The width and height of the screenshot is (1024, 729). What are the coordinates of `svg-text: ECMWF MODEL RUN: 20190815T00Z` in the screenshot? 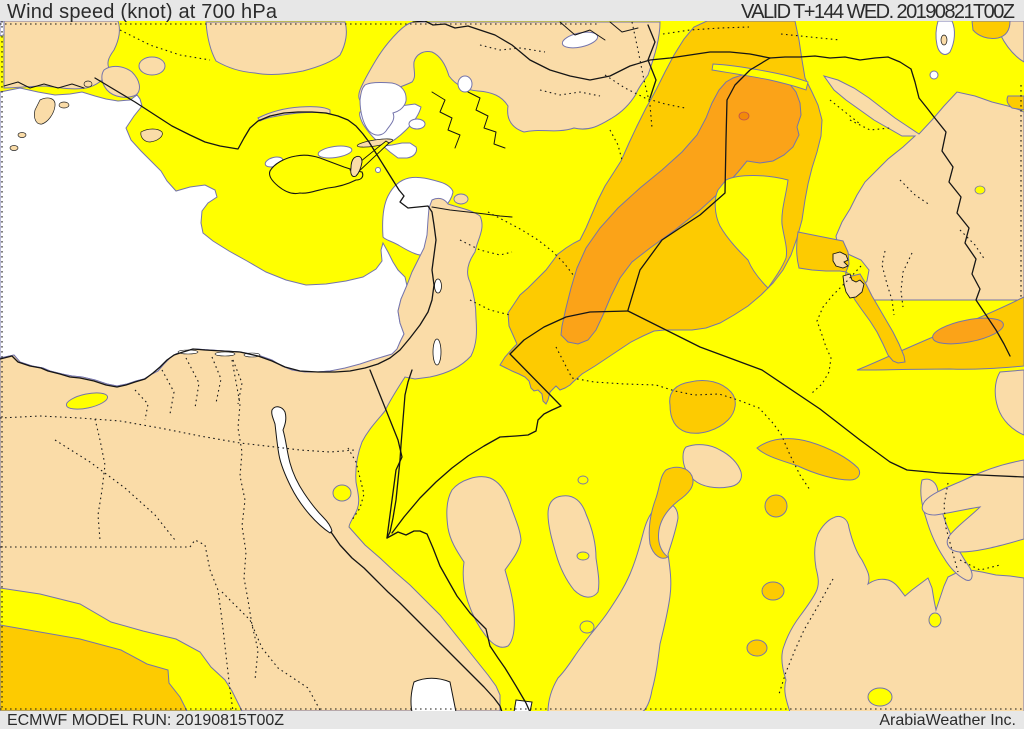 It's located at (145, 720).